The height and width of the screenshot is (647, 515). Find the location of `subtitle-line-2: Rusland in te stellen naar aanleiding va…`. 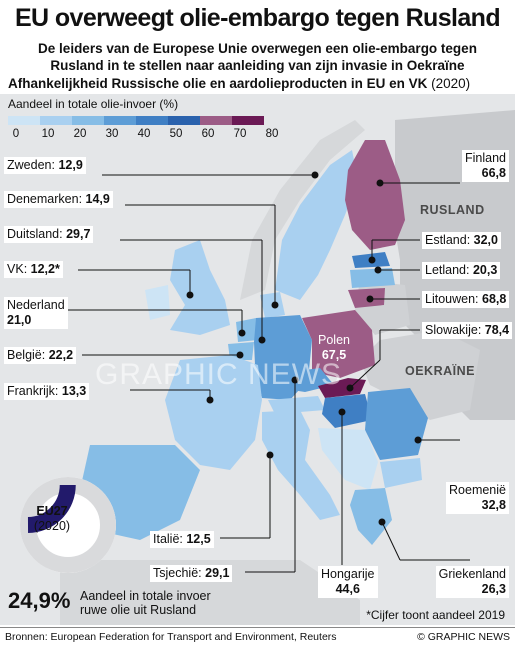

subtitle-line-2: Rusland in te stellen naar aanleiding va… is located at coordinates (257, 65).